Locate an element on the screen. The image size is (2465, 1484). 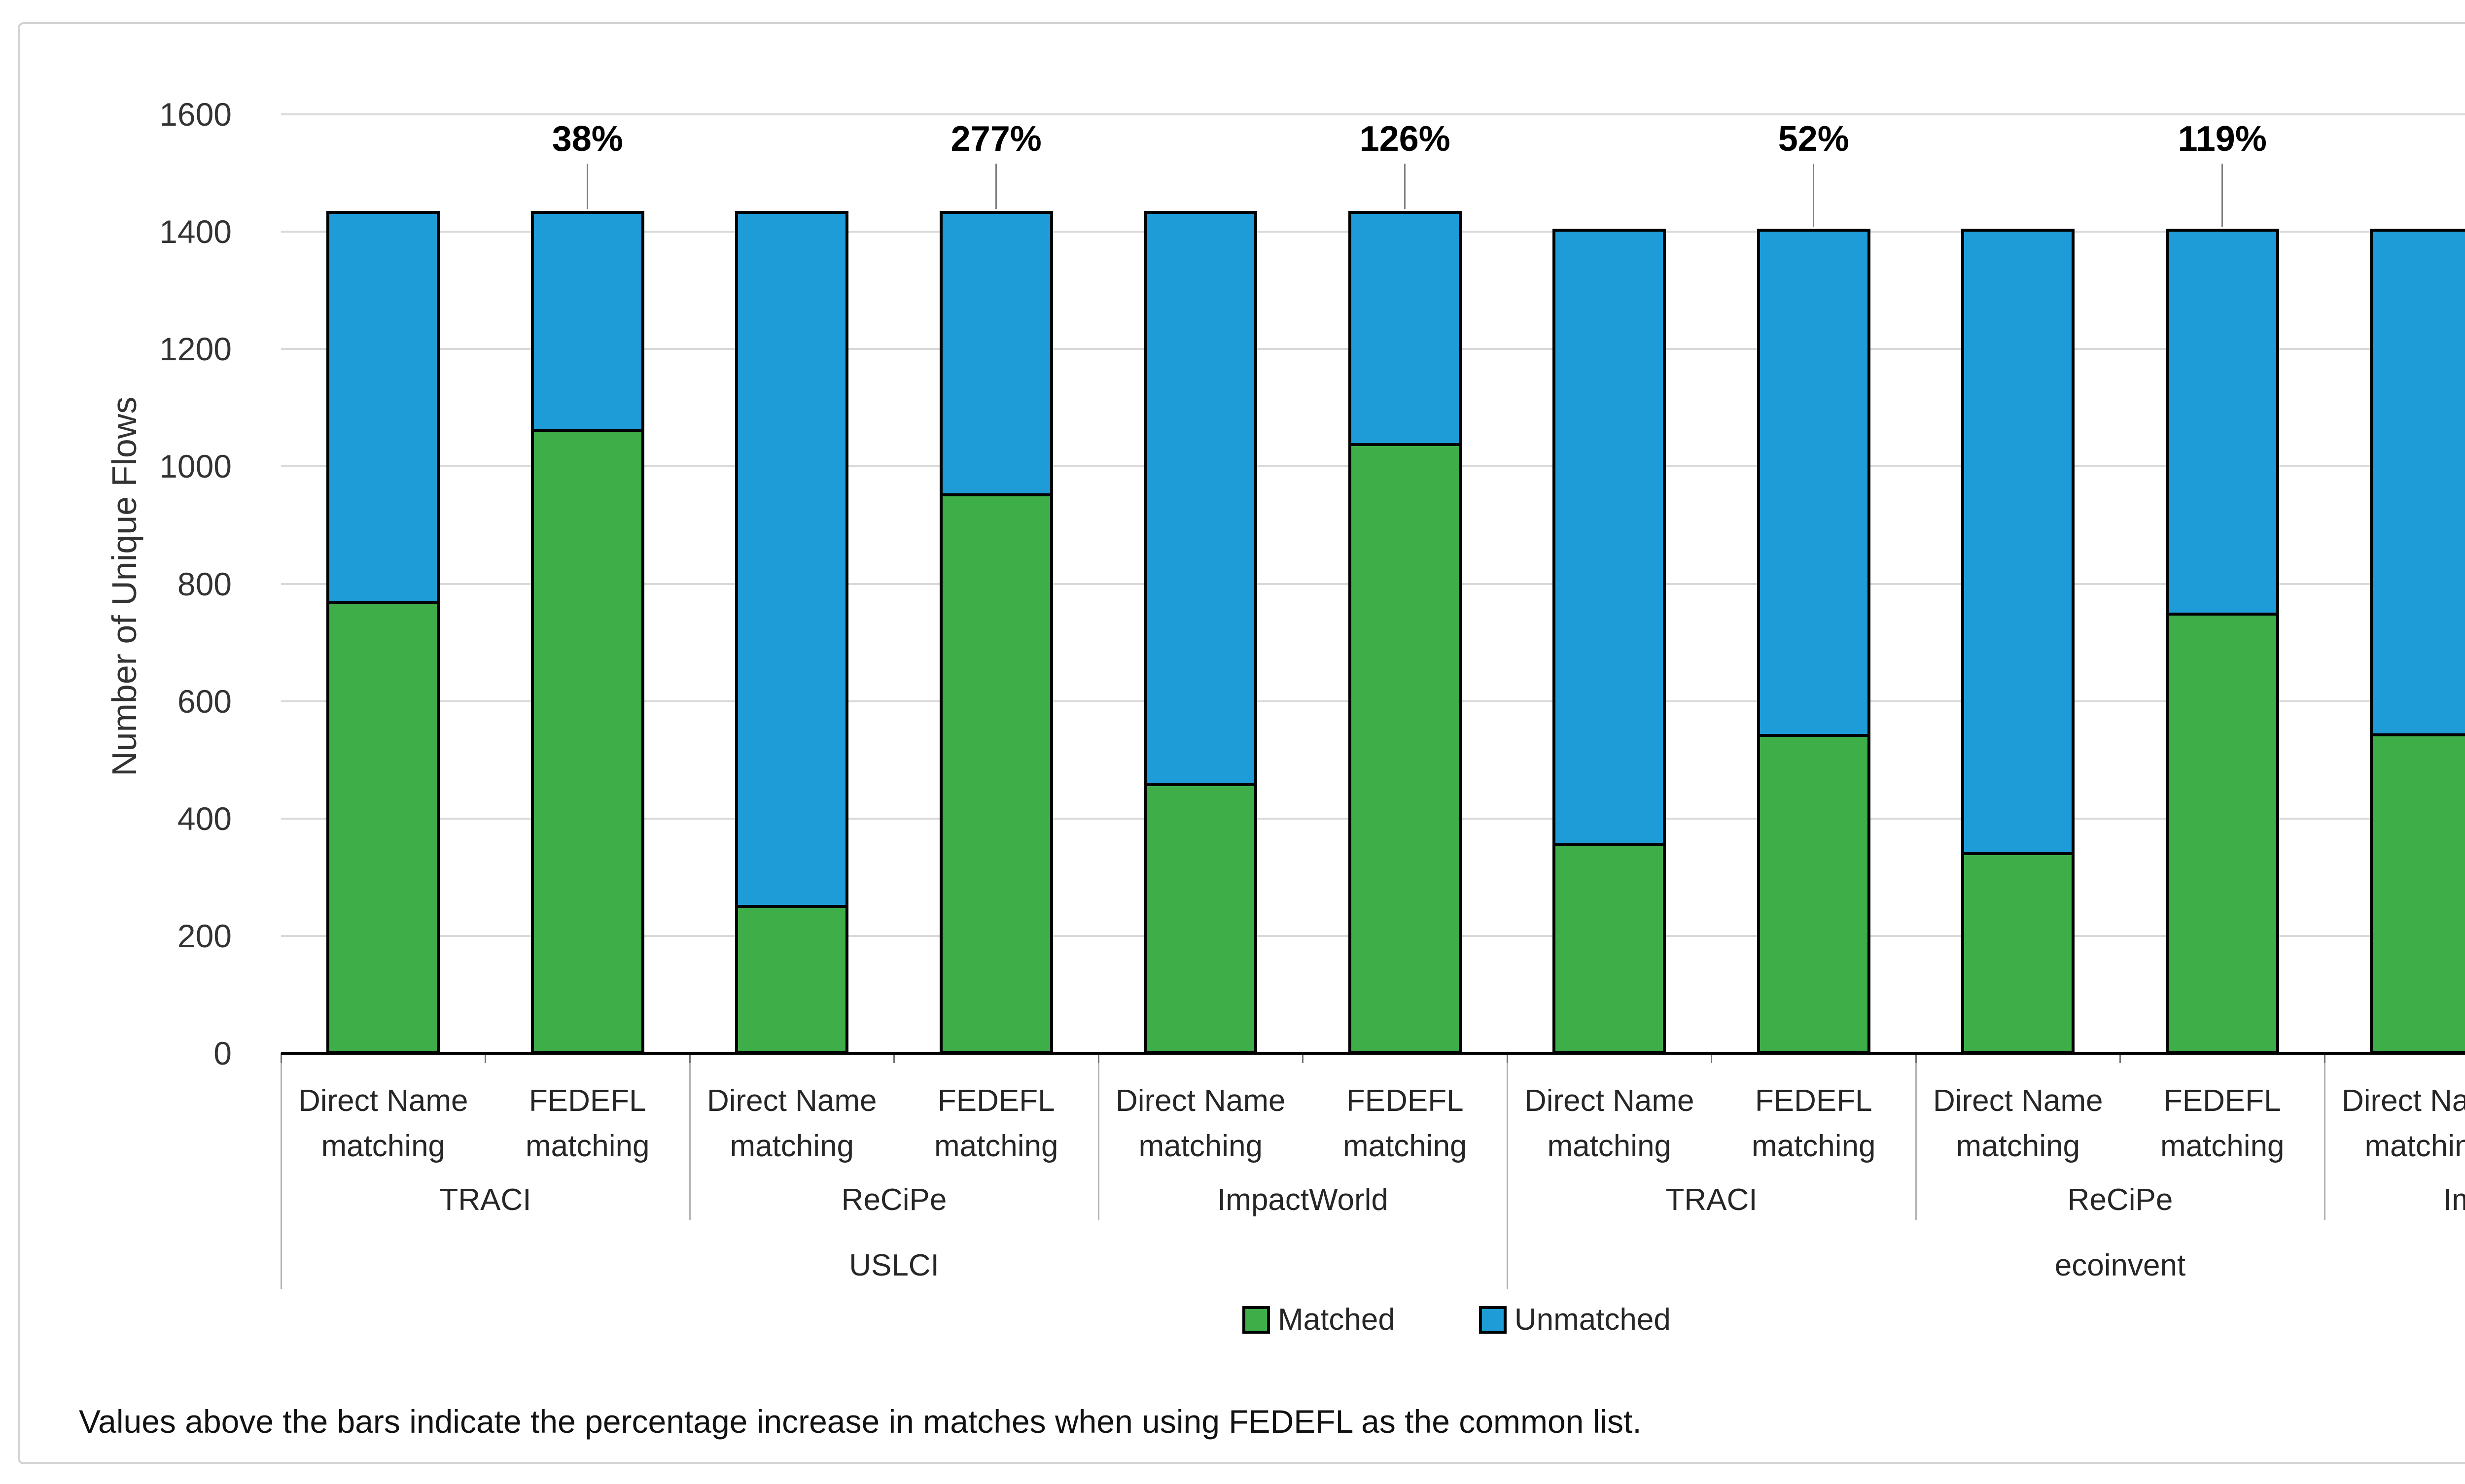
y-axis-tick-label: 1600 is located at coordinates (195, 114).